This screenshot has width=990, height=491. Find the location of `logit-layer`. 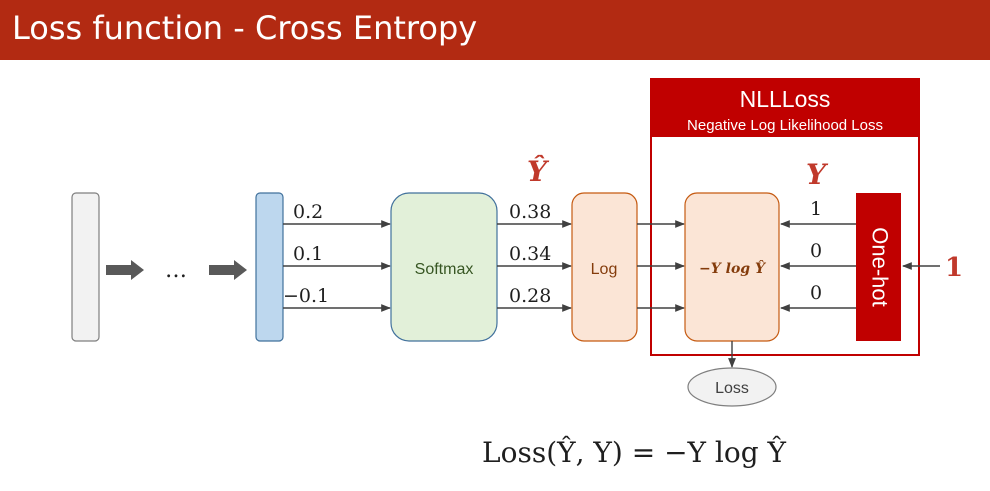

logit-layer is located at coordinates (269, 267).